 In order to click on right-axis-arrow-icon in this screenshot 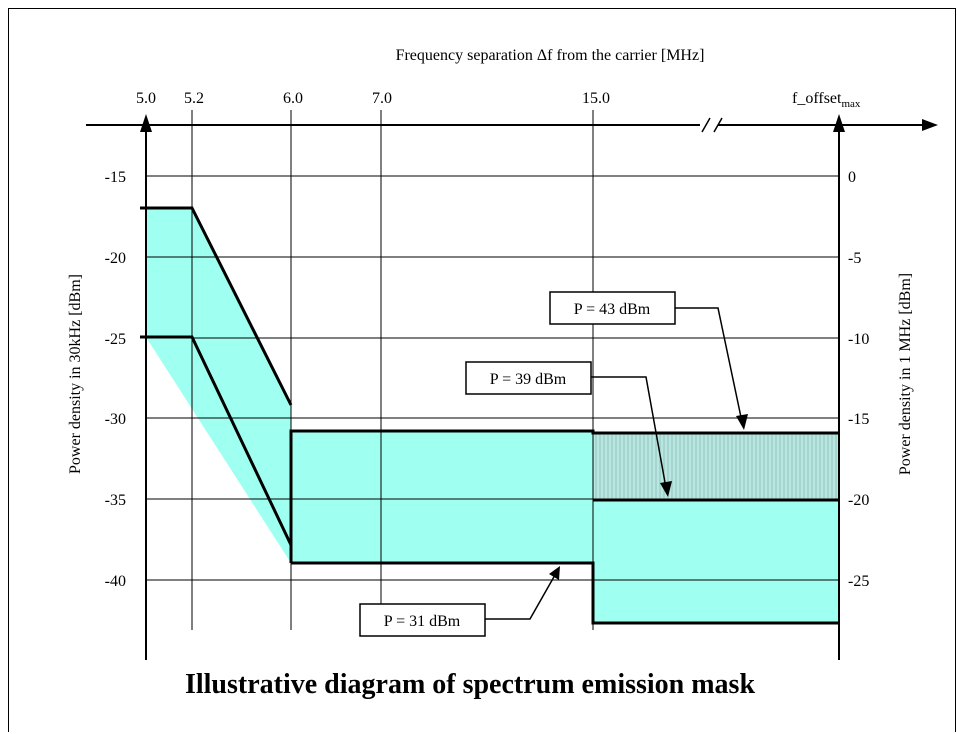, I will do `click(839, 123)`.